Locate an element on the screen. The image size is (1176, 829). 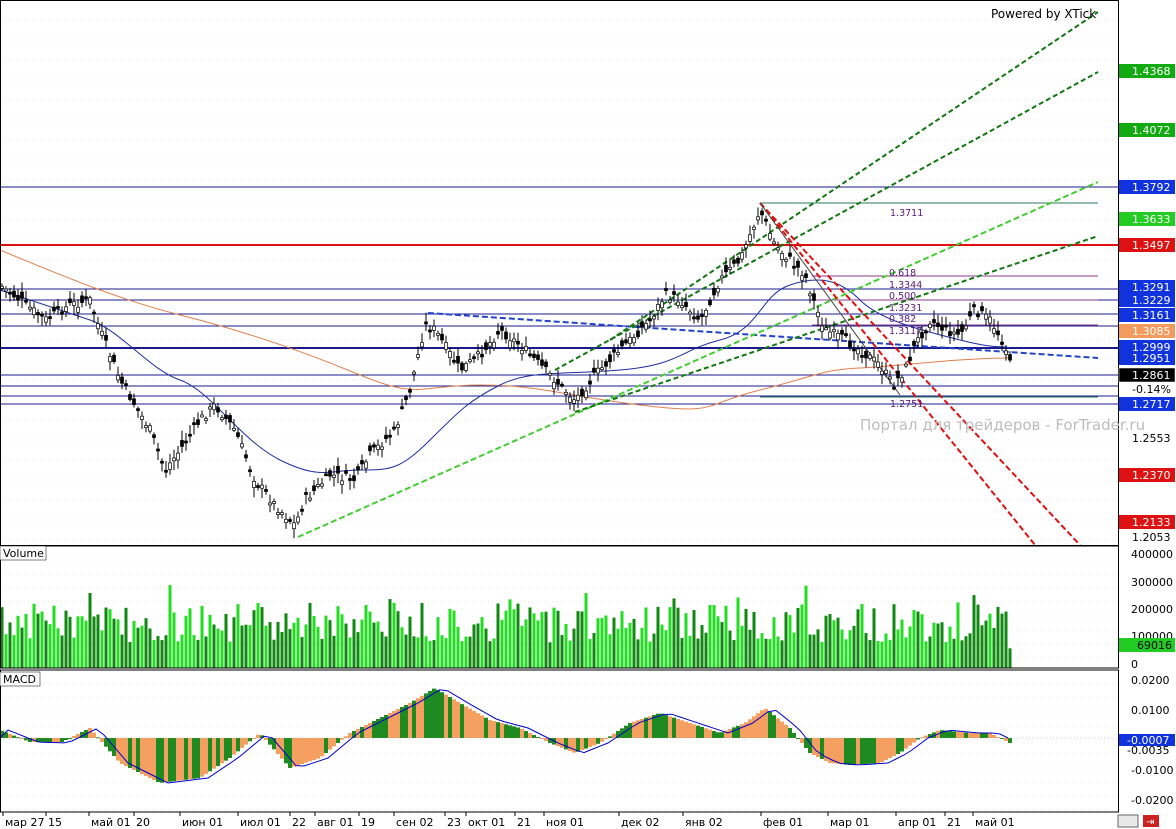
time-axis-label: фев 01 is located at coordinates (783, 822).